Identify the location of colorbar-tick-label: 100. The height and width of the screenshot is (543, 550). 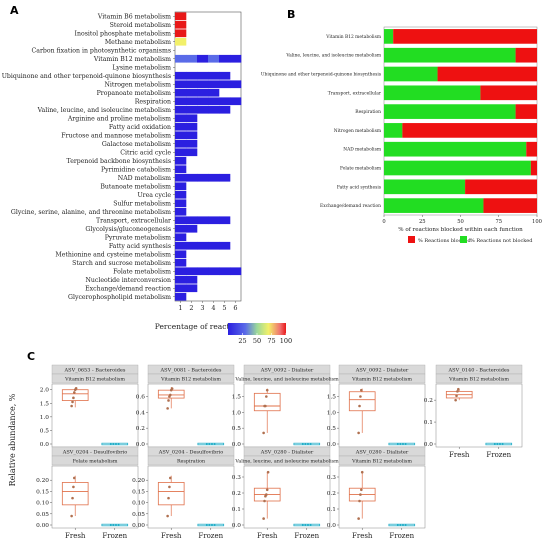
(286, 341).